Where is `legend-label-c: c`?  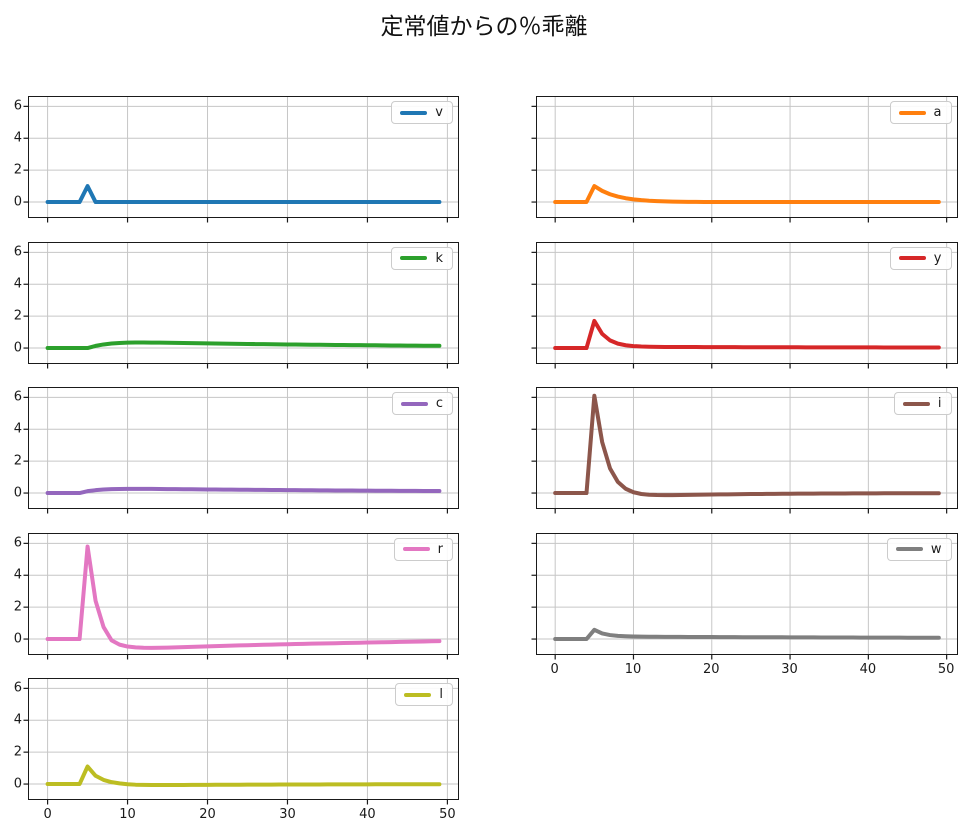
legend-label-c: c is located at coordinates (439, 403).